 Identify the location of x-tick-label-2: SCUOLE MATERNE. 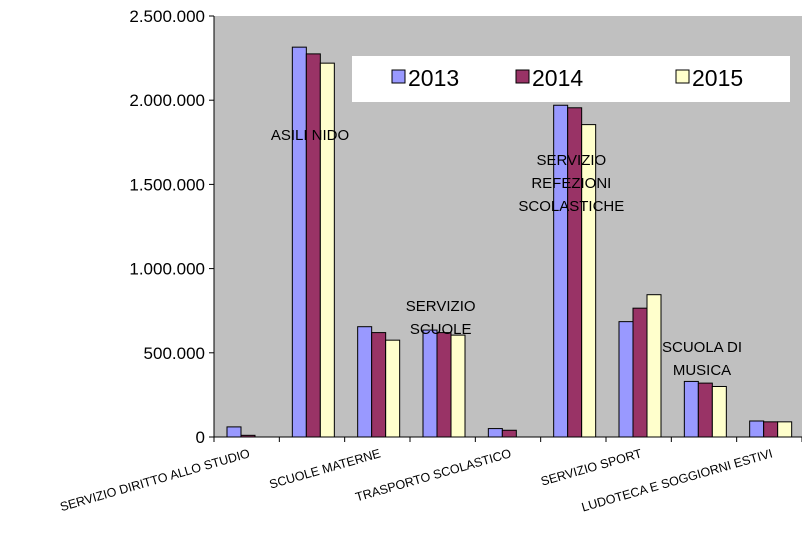
(325, 468).